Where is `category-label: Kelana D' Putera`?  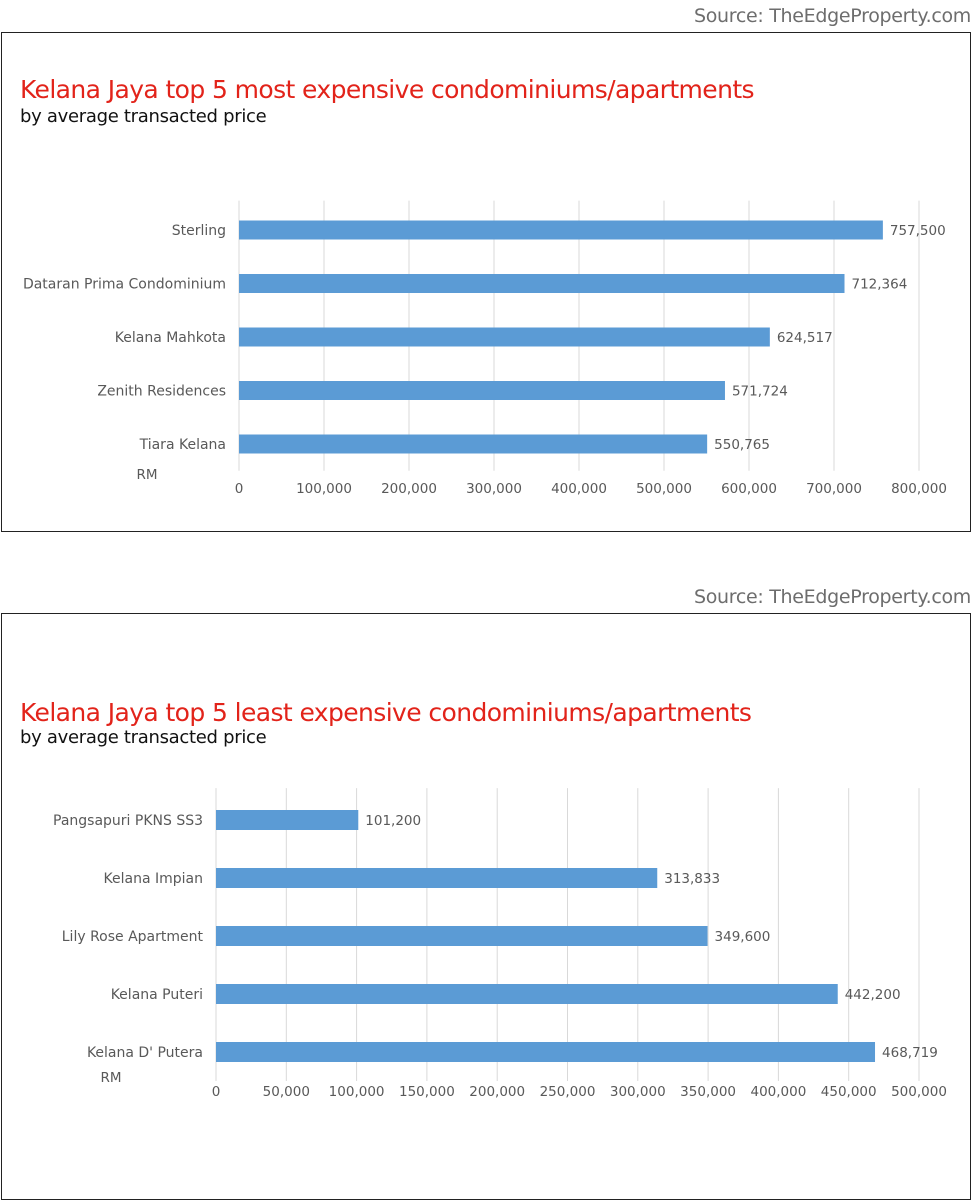
category-label: Kelana D' Putera is located at coordinates (145, 1053).